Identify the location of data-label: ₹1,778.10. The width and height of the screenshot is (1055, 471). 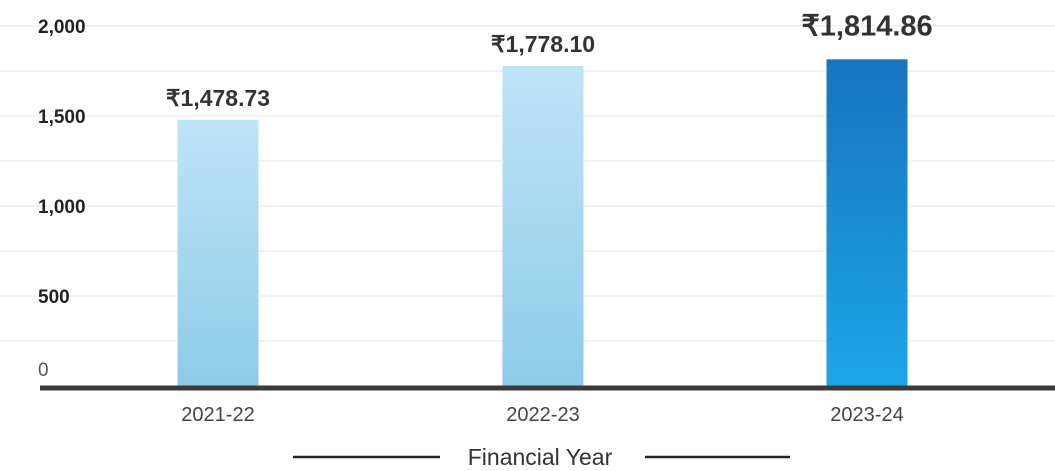
(543, 44).